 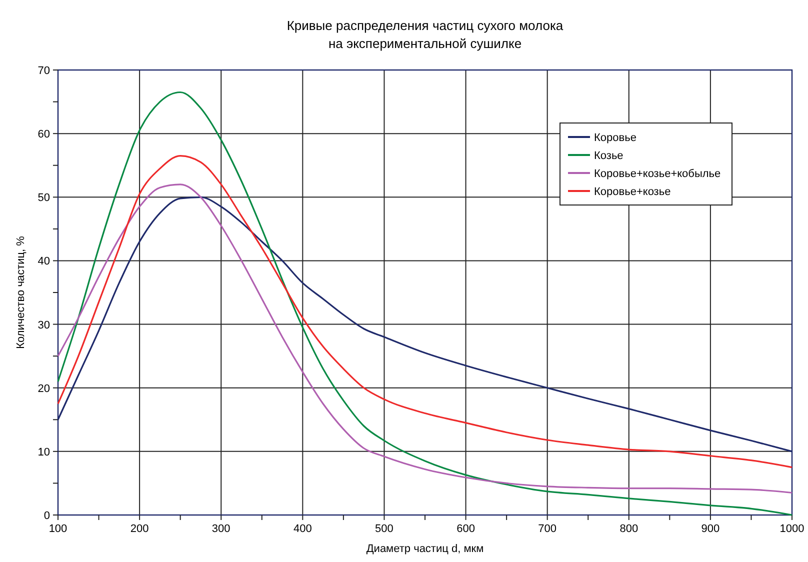 I want to click on x-tick-label: 1000, so click(x=792, y=529).